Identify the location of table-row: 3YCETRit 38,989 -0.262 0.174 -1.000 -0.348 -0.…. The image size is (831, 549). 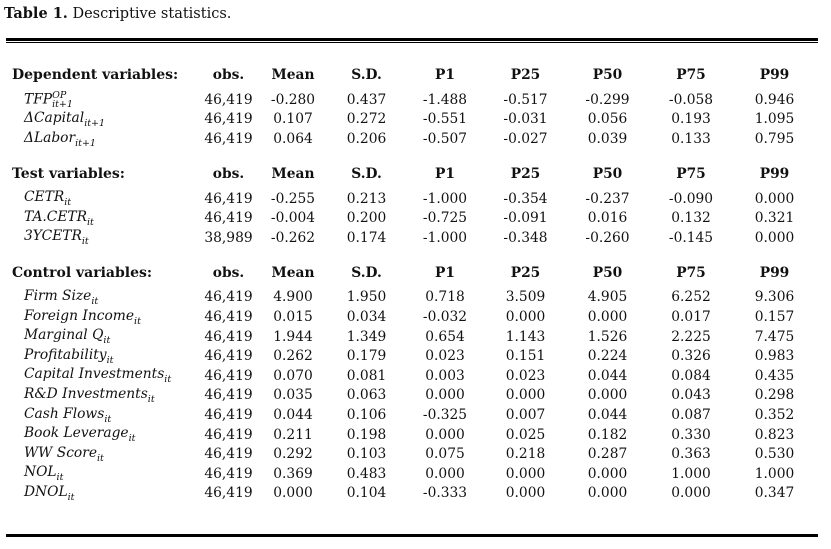
(412, 238).